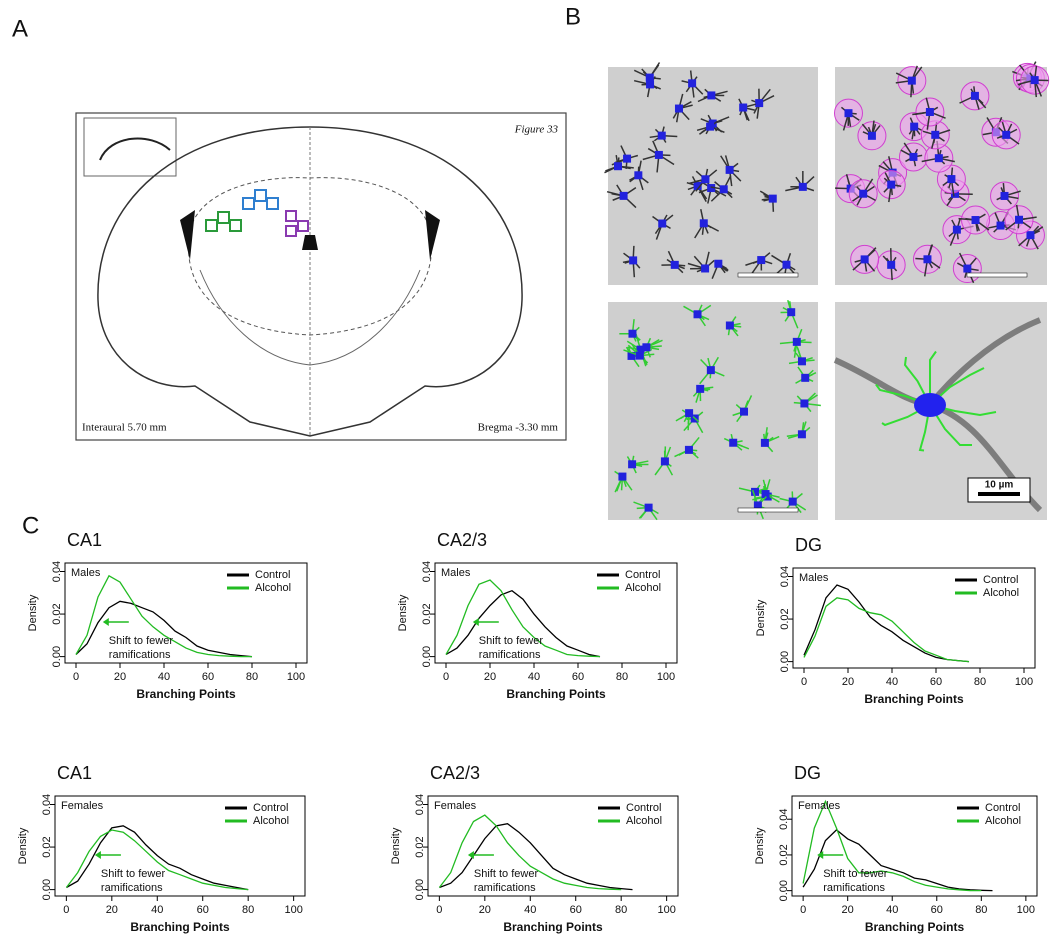 The image size is (1050, 940). Describe the element at coordinates (211, 225) in the screenshot. I see `roi-ca23` at that location.